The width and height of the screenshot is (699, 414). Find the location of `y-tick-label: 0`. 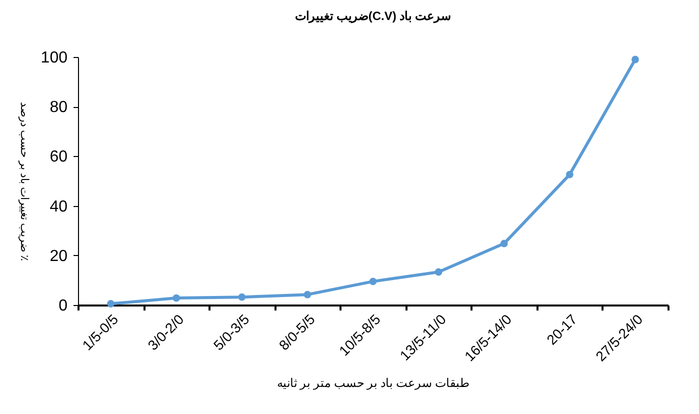

y-tick-label: 0 is located at coordinates (63, 306).